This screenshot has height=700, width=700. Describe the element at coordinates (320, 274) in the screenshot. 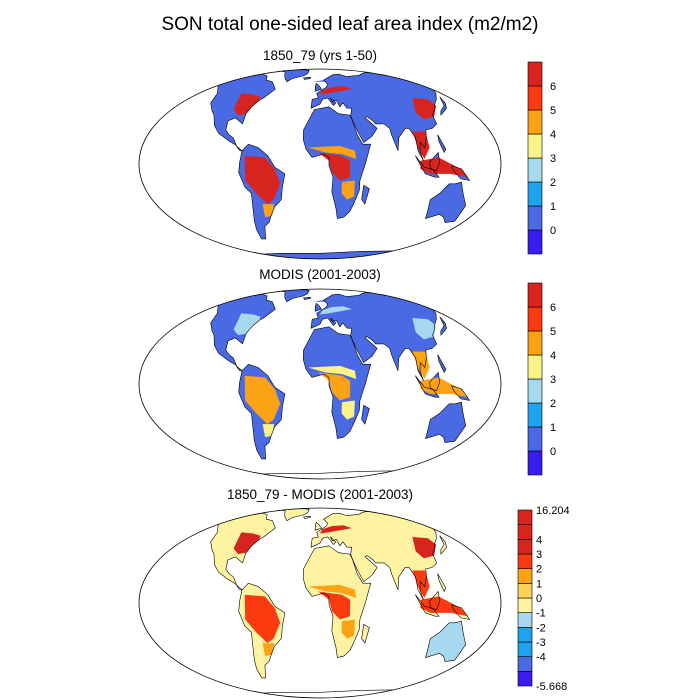

I see `panel-title-modis: MODIS (2001-2003)` at that location.